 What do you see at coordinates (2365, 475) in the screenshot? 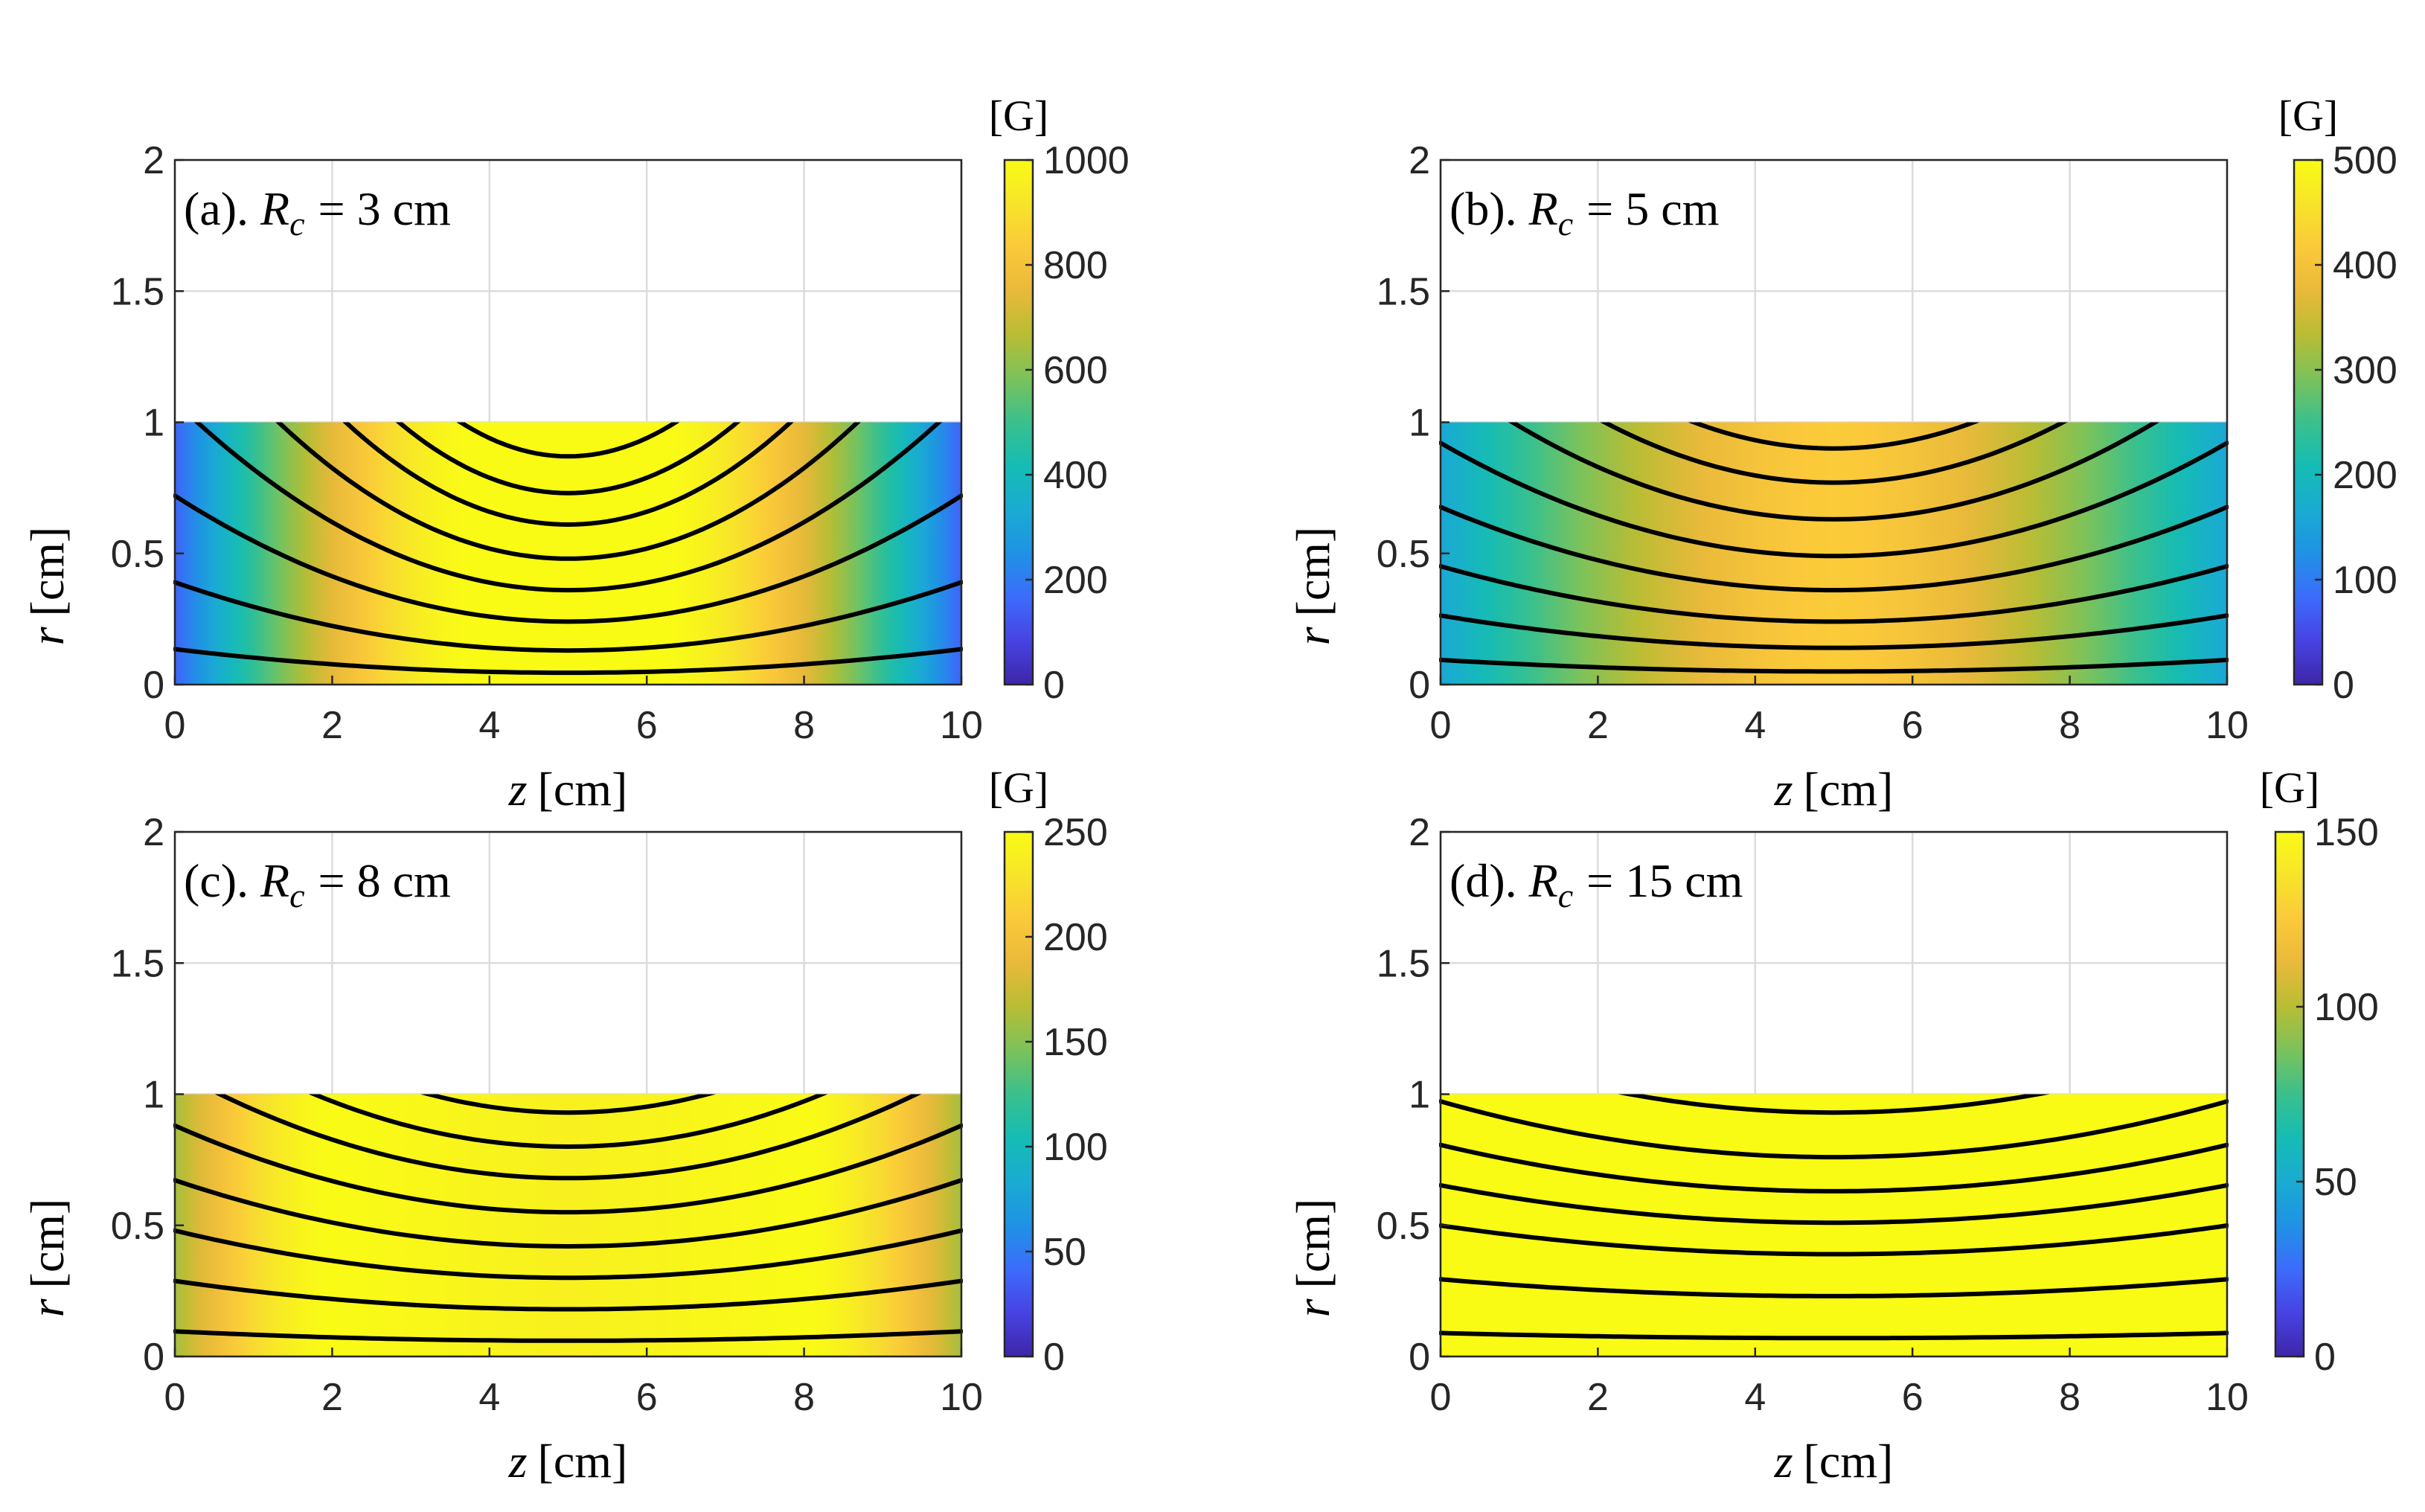
I see `colorbar-tick-label: 200` at bounding box center [2365, 475].